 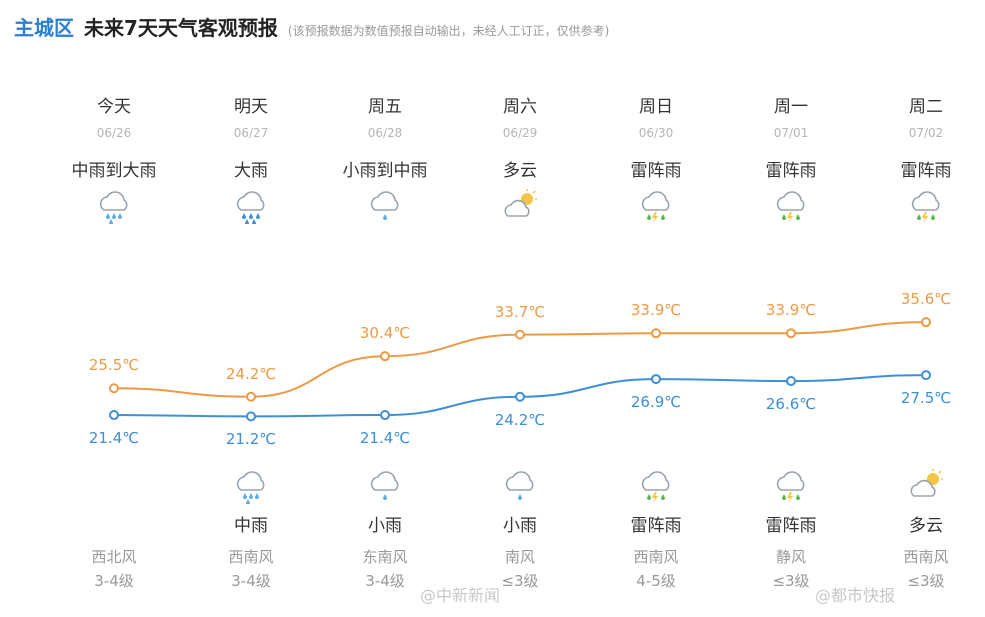 I want to click on high-temp-label: 33.7℃, so click(x=520, y=311).